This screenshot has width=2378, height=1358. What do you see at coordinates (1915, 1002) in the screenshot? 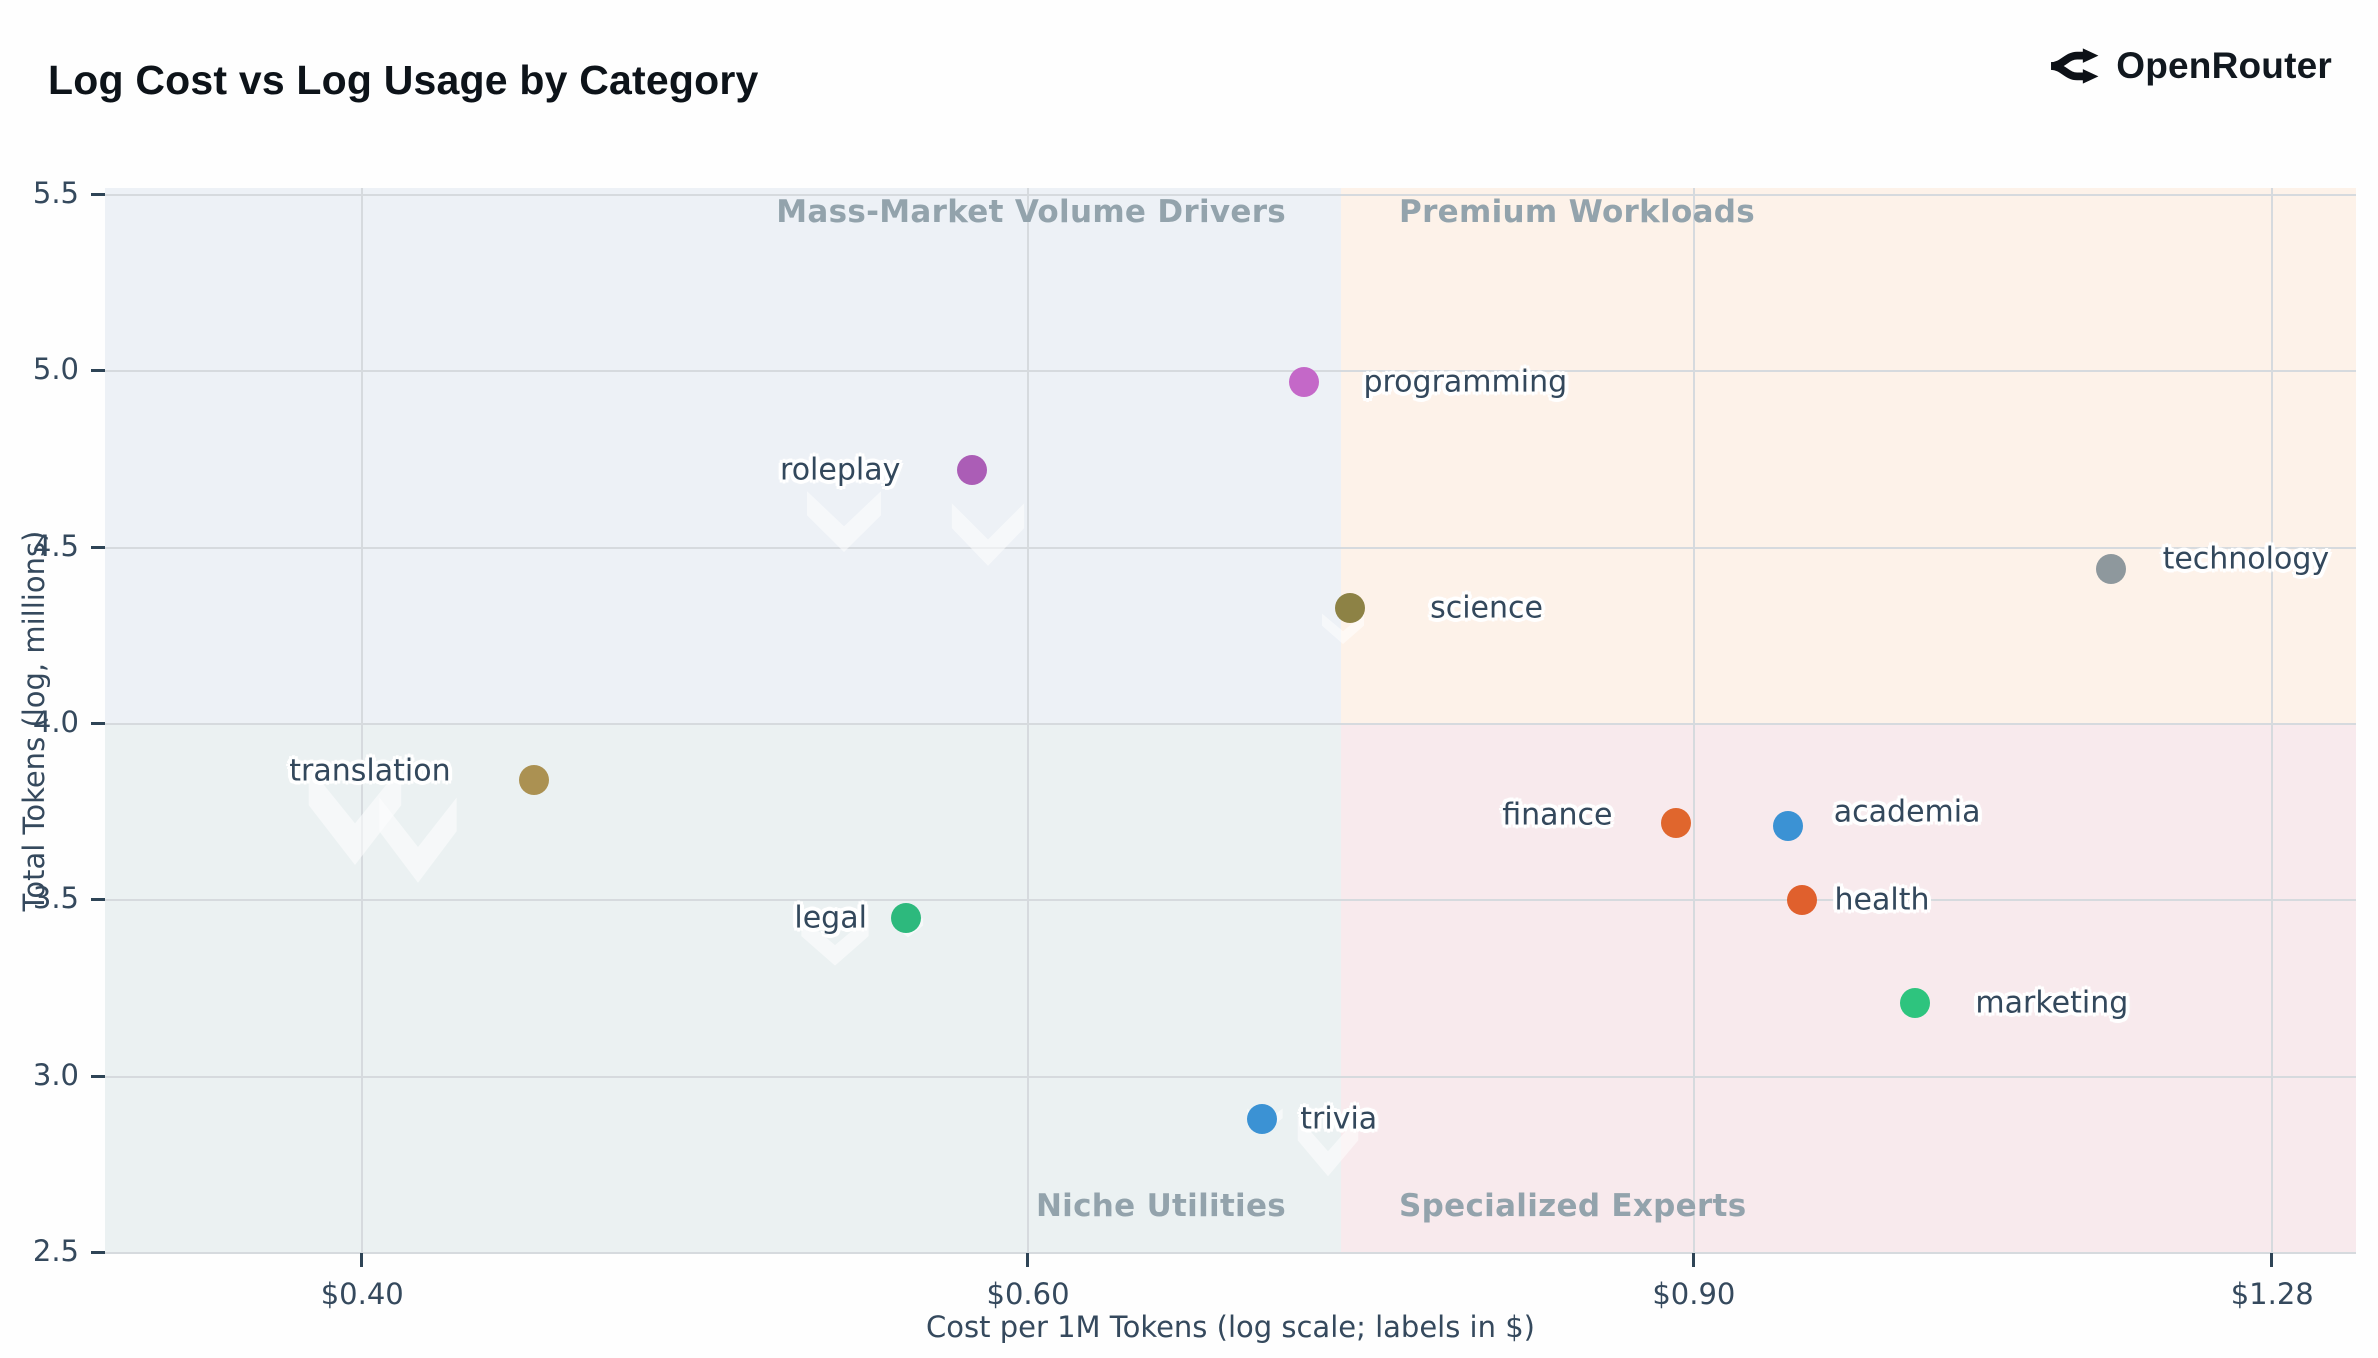
I see `data-point-marketing` at bounding box center [1915, 1002].